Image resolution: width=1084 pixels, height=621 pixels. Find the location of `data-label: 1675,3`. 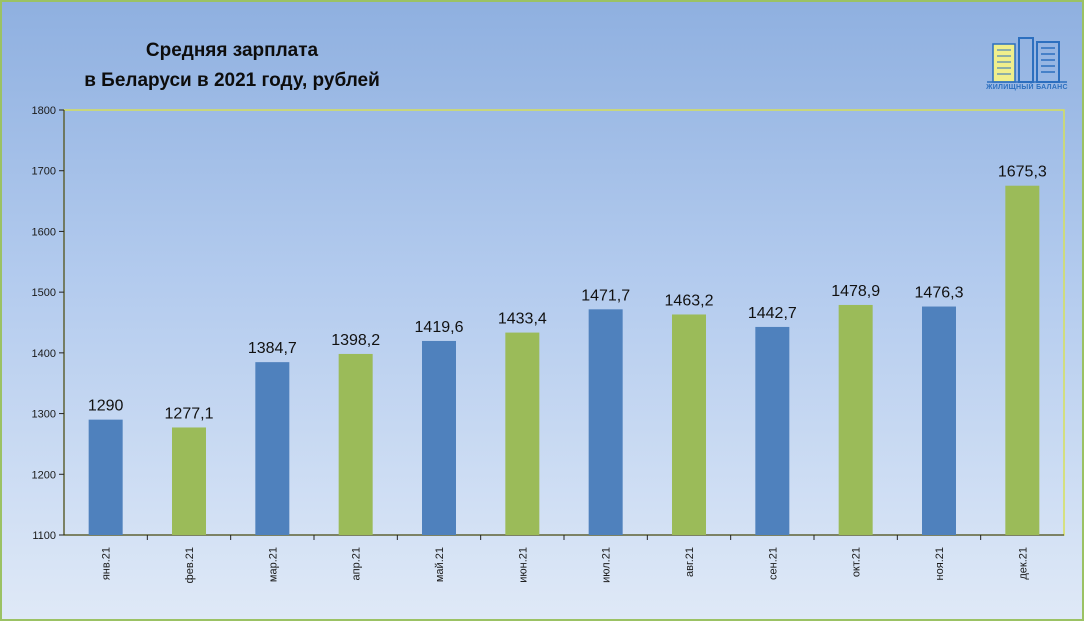

data-label: 1675,3 is located at coordinates (1022, 172).